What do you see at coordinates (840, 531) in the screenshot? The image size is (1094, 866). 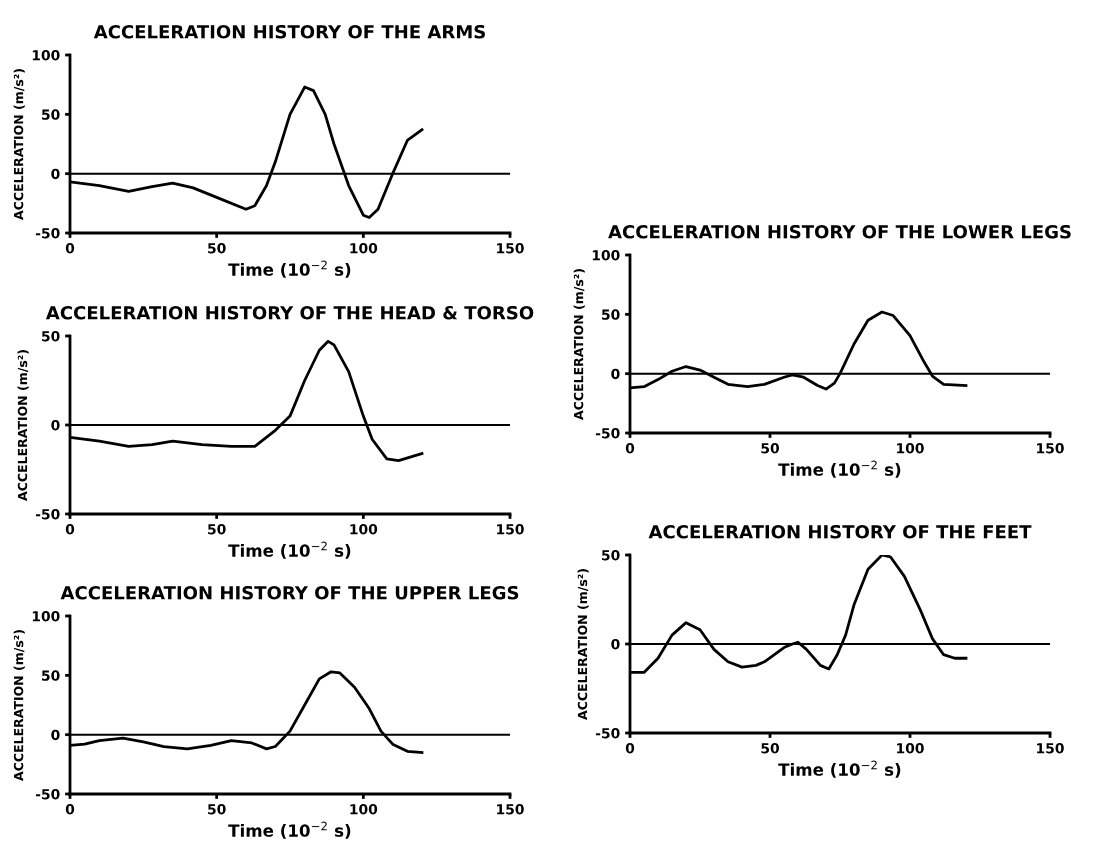 I see `chart-title: ACCELERATION HISTORY OF THE FEET` at bounding box center [840, 531].